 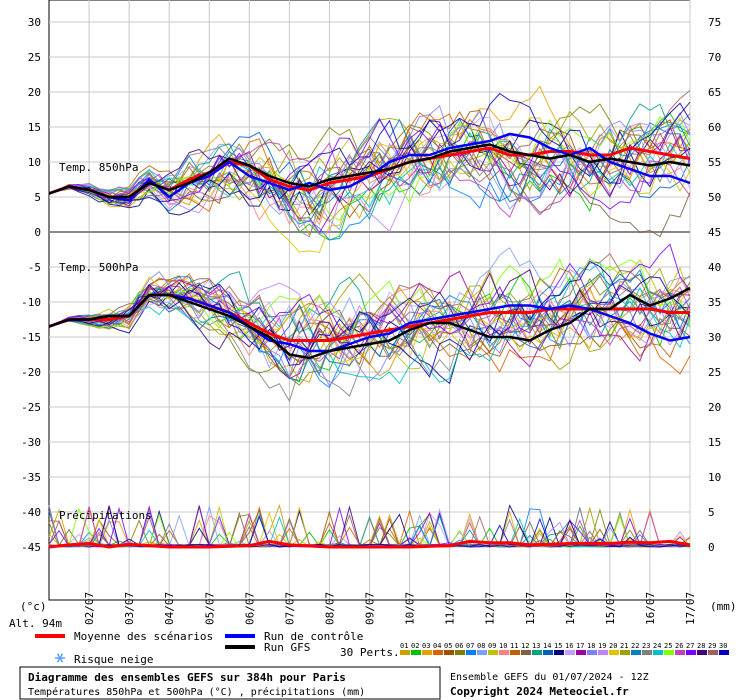 I want to click on pert-id-label: 17, so click(x=580, y=646).